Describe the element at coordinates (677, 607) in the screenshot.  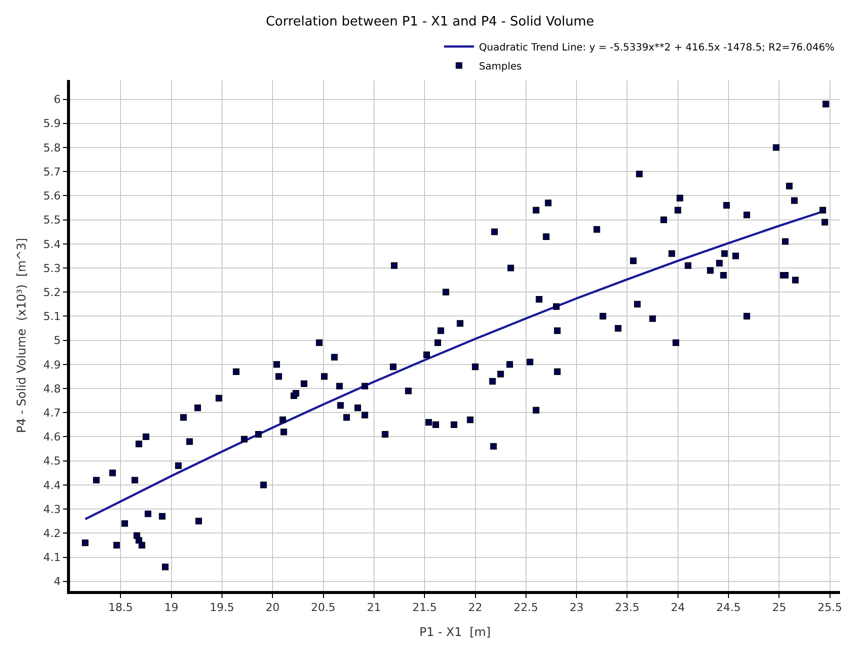
I see `x-tick-label: 24` at that location.